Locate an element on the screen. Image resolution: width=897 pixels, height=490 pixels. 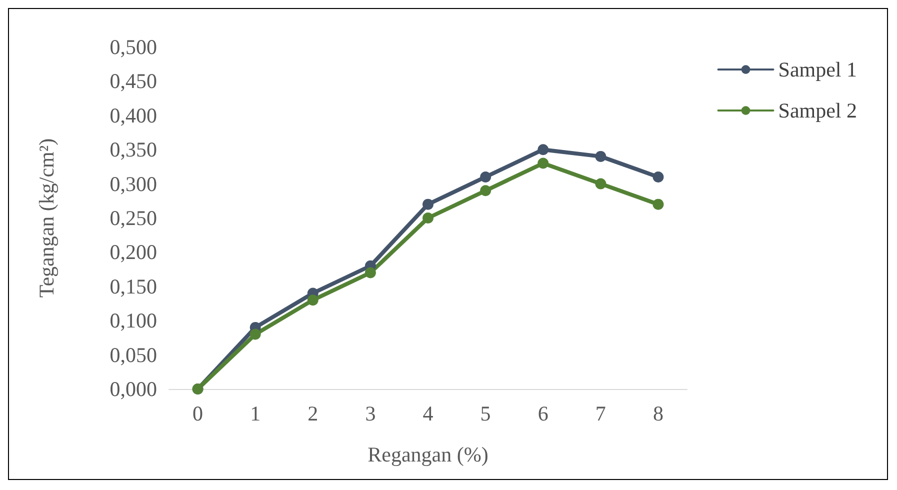
x-tick-label: 7 is located at coordinates (600, 414).